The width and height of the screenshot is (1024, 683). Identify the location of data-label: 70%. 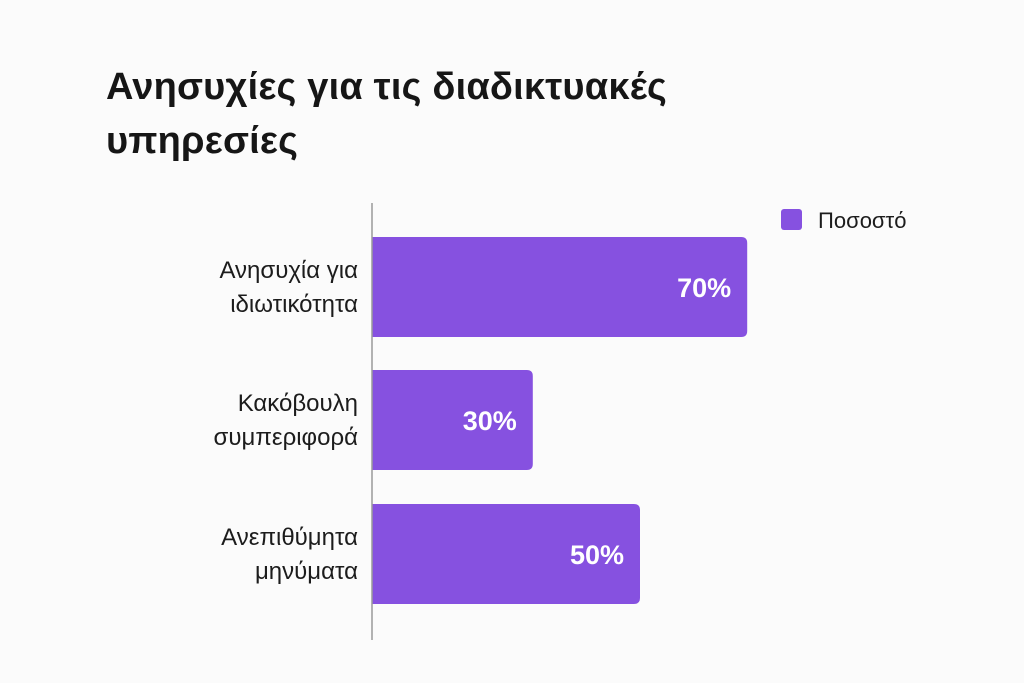
(704, 288).